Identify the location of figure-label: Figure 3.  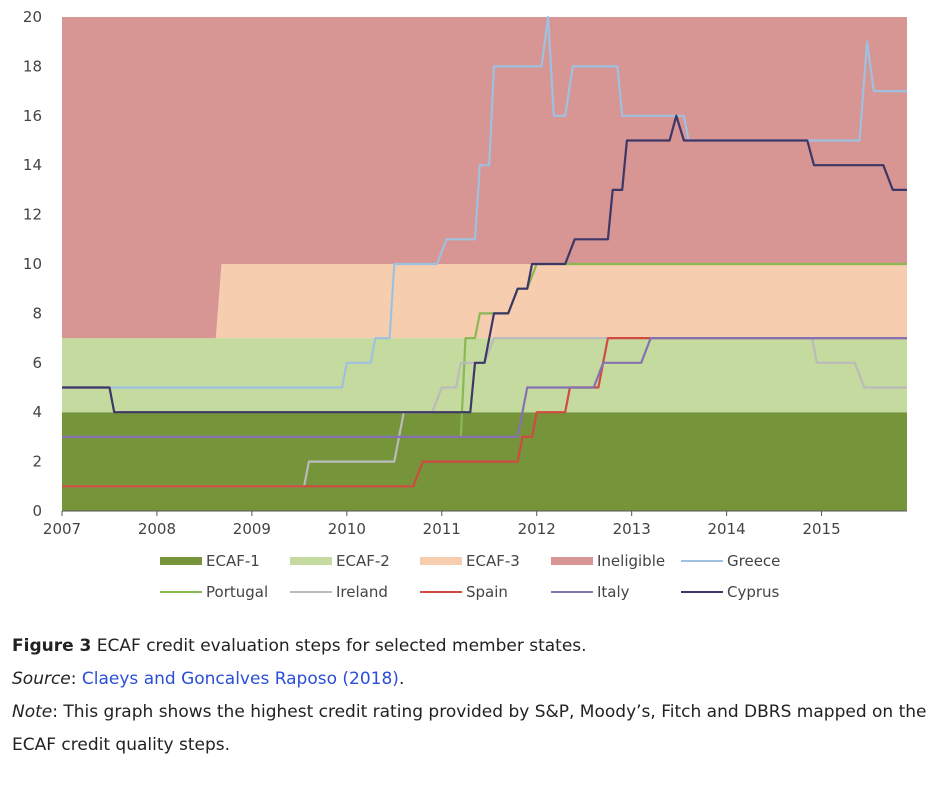
(52, 646).